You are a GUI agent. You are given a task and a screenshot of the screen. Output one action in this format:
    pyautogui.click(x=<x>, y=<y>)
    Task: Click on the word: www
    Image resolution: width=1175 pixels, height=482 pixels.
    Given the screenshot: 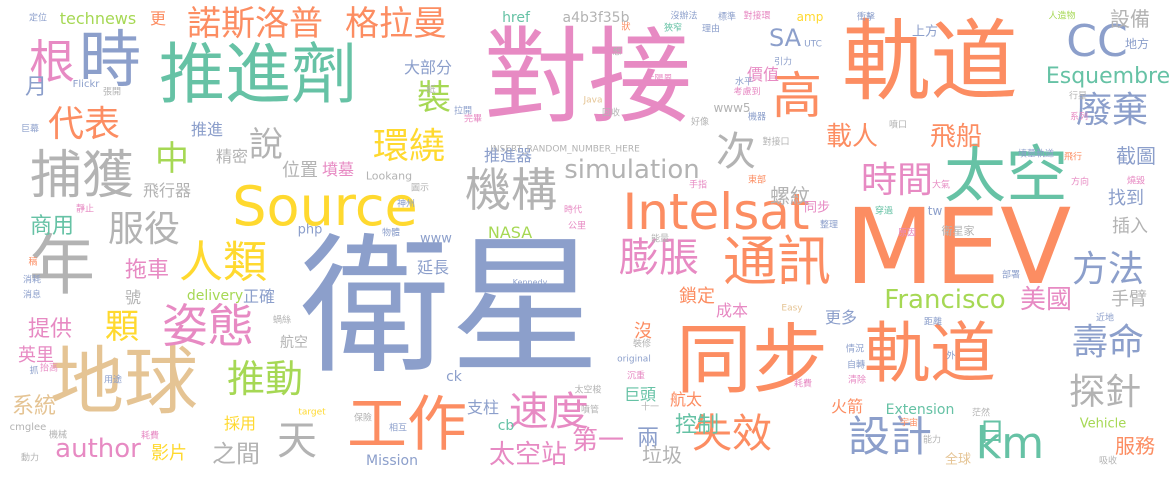 What is the action you would take?
    pyautogui.click(x=436, y=239)
    